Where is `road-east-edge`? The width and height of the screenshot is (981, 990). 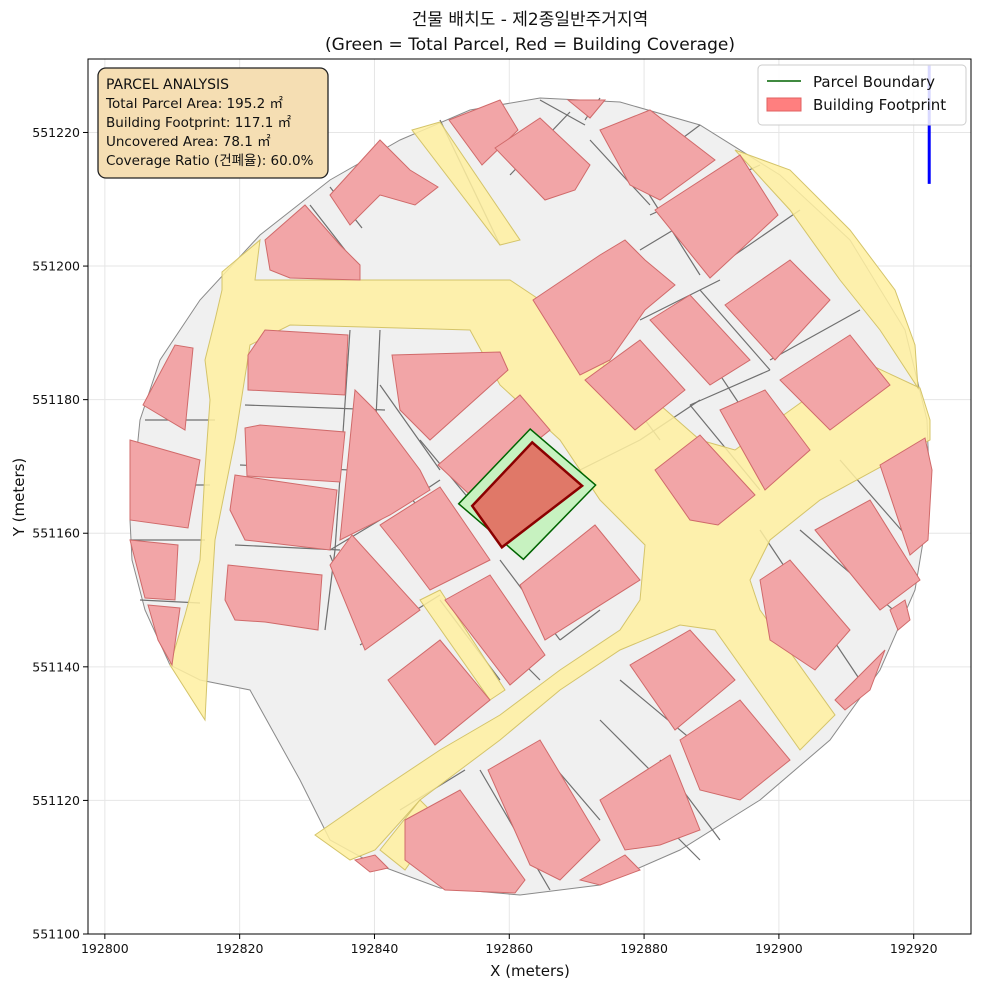
road-east-edge is located at coordinates (826, 269).